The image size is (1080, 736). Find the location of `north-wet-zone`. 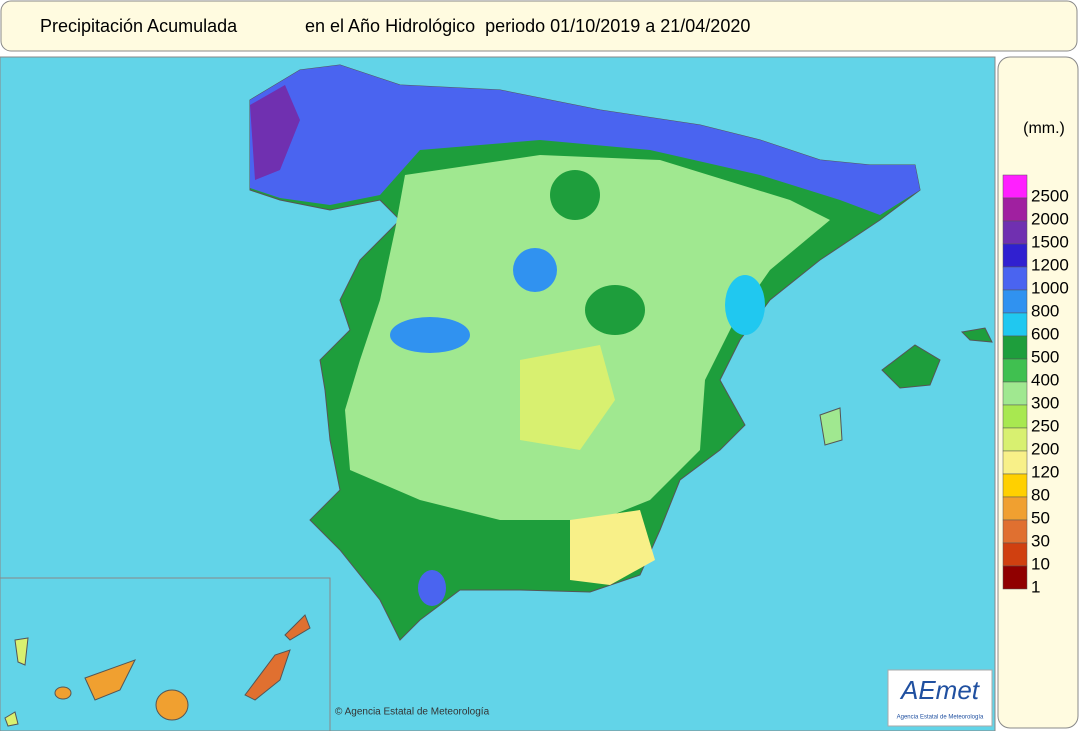

north-wet-zone is located at coordinates (585, 140).